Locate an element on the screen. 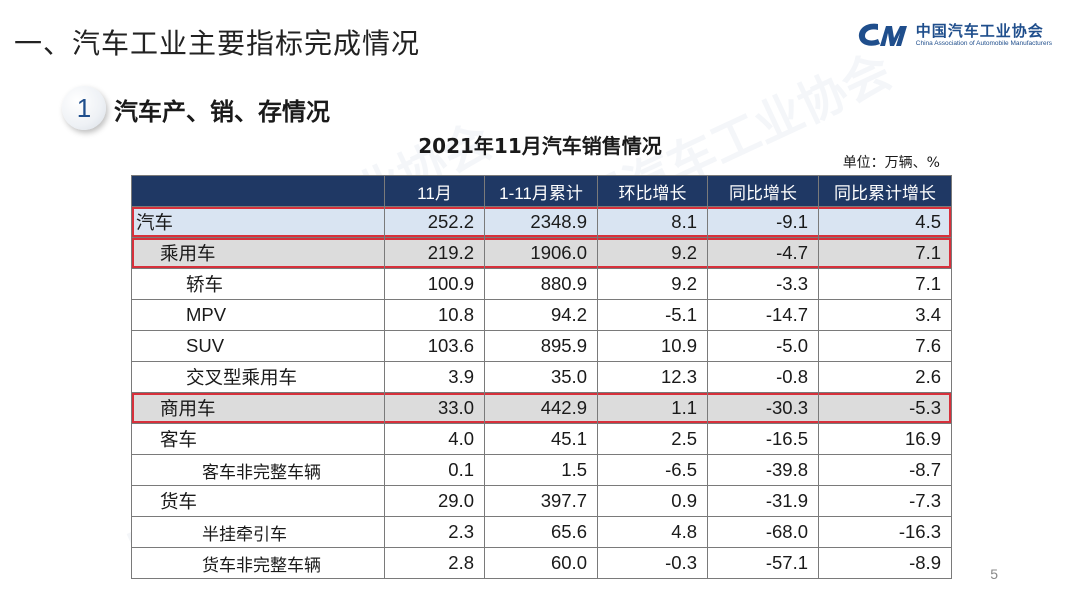  table-cell: 1.1 is located at coordinates (652, 408).